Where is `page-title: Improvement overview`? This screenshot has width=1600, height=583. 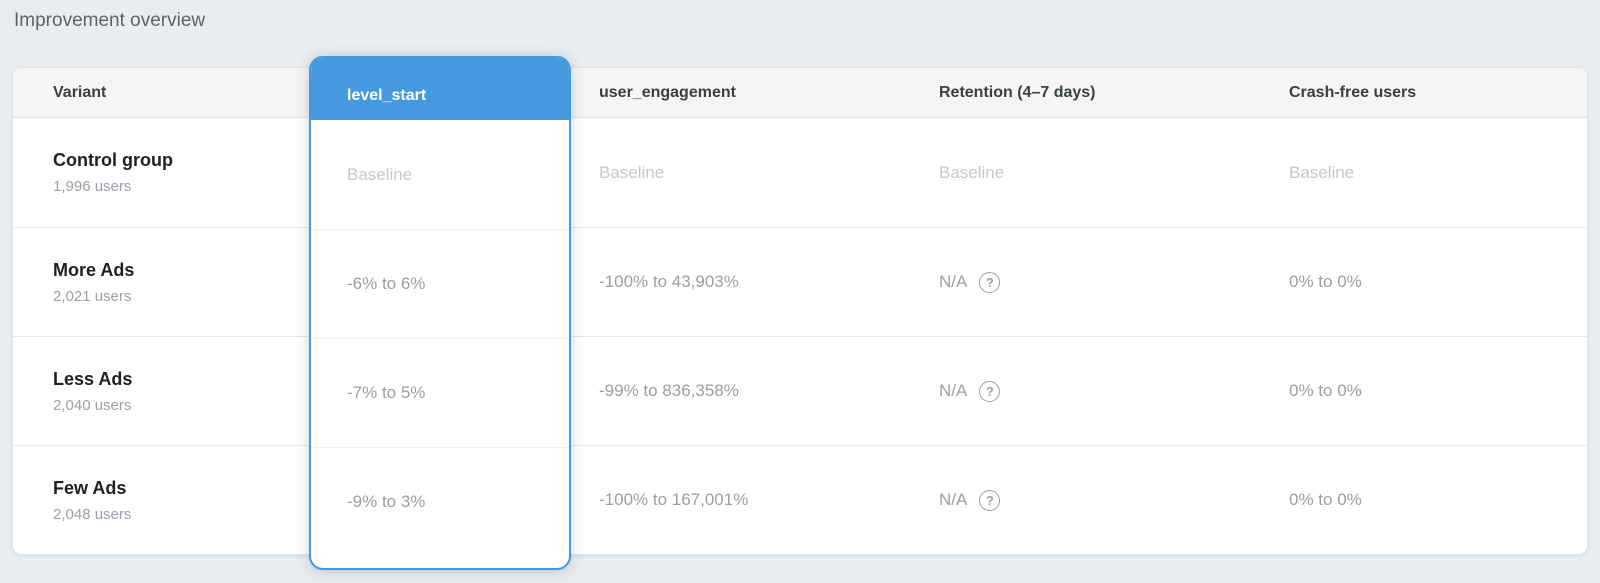
page-title: Improvement overview is located at coordinates (110, 20).